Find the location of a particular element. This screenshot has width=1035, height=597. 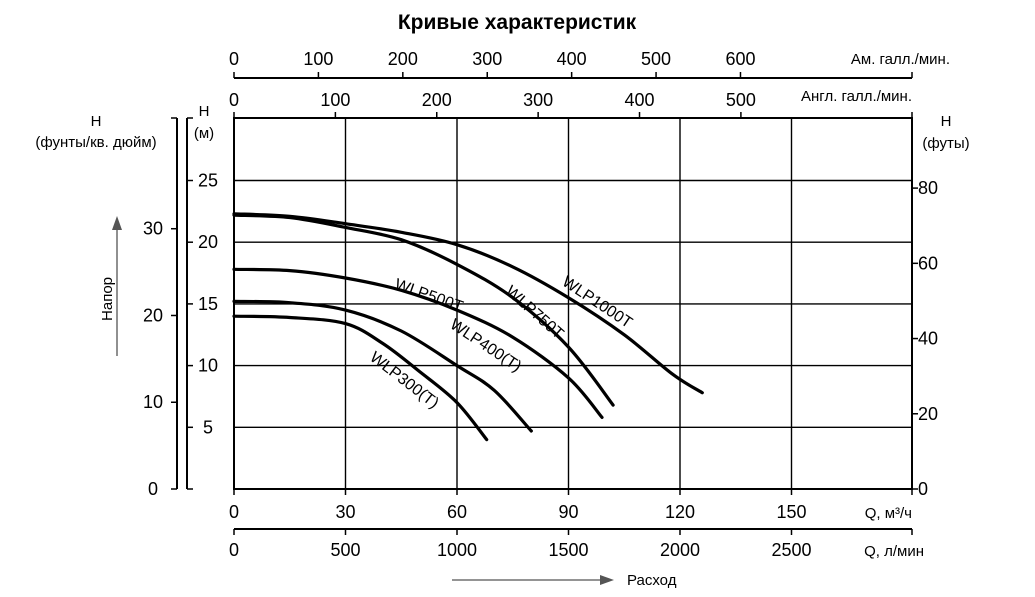

y-ft-tick-label: 20 is located at coordinates (928, 414).